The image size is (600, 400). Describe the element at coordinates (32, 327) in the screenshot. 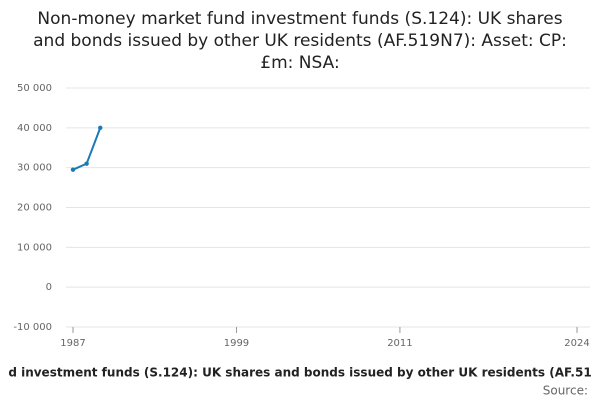

I see `y-tick-label: -10 000` at that location.